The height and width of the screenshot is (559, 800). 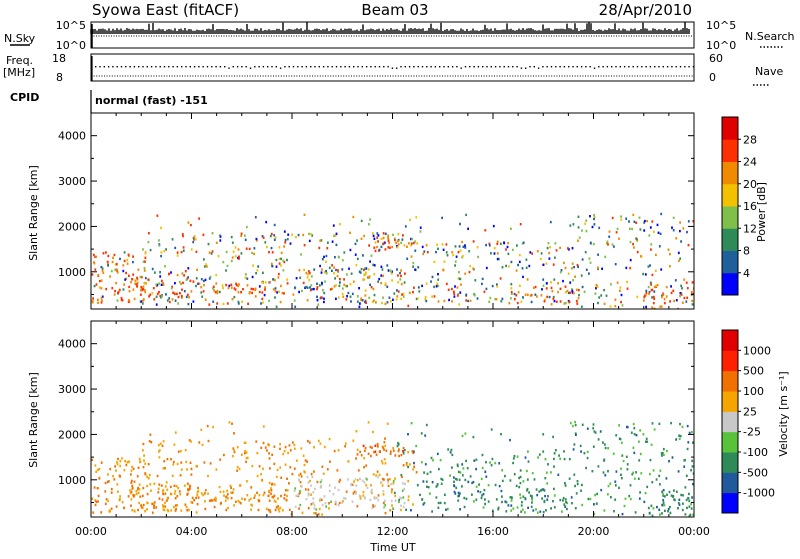 What do you see at coordinates (91, 531) in the screenshot?
I see `x-tick-label: 00:00` at bounding box center [91, 531].